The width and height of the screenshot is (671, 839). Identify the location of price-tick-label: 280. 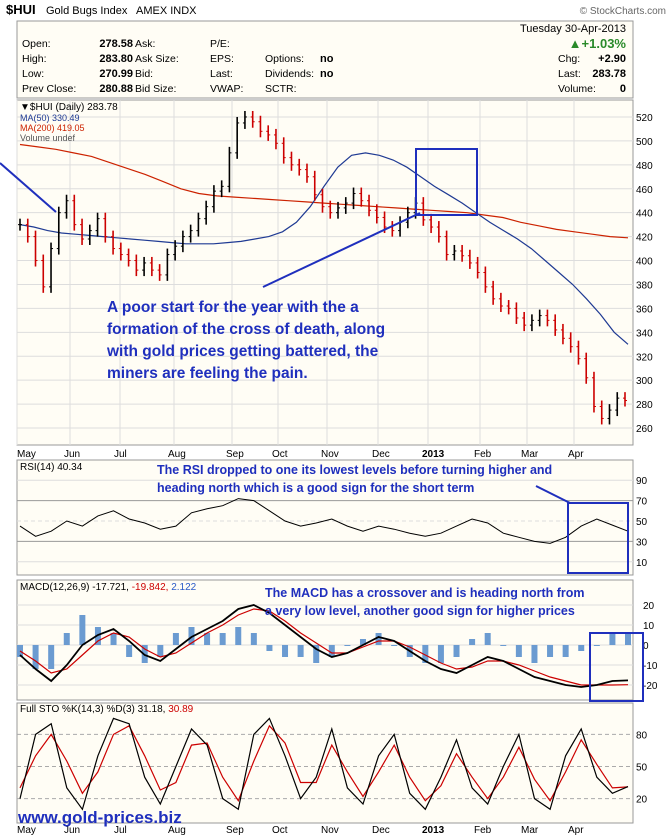
(644, 405).